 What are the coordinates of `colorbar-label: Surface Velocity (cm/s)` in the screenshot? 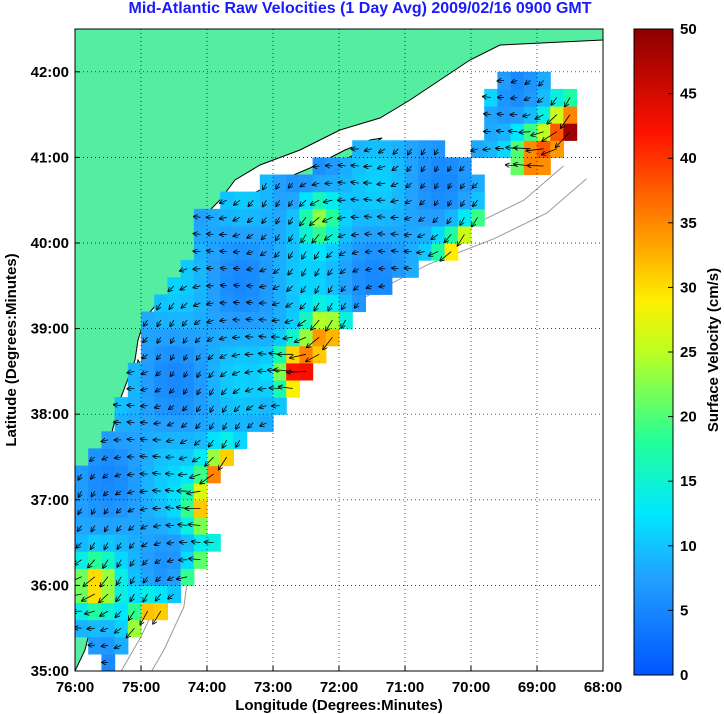 It's located at (713, 350).